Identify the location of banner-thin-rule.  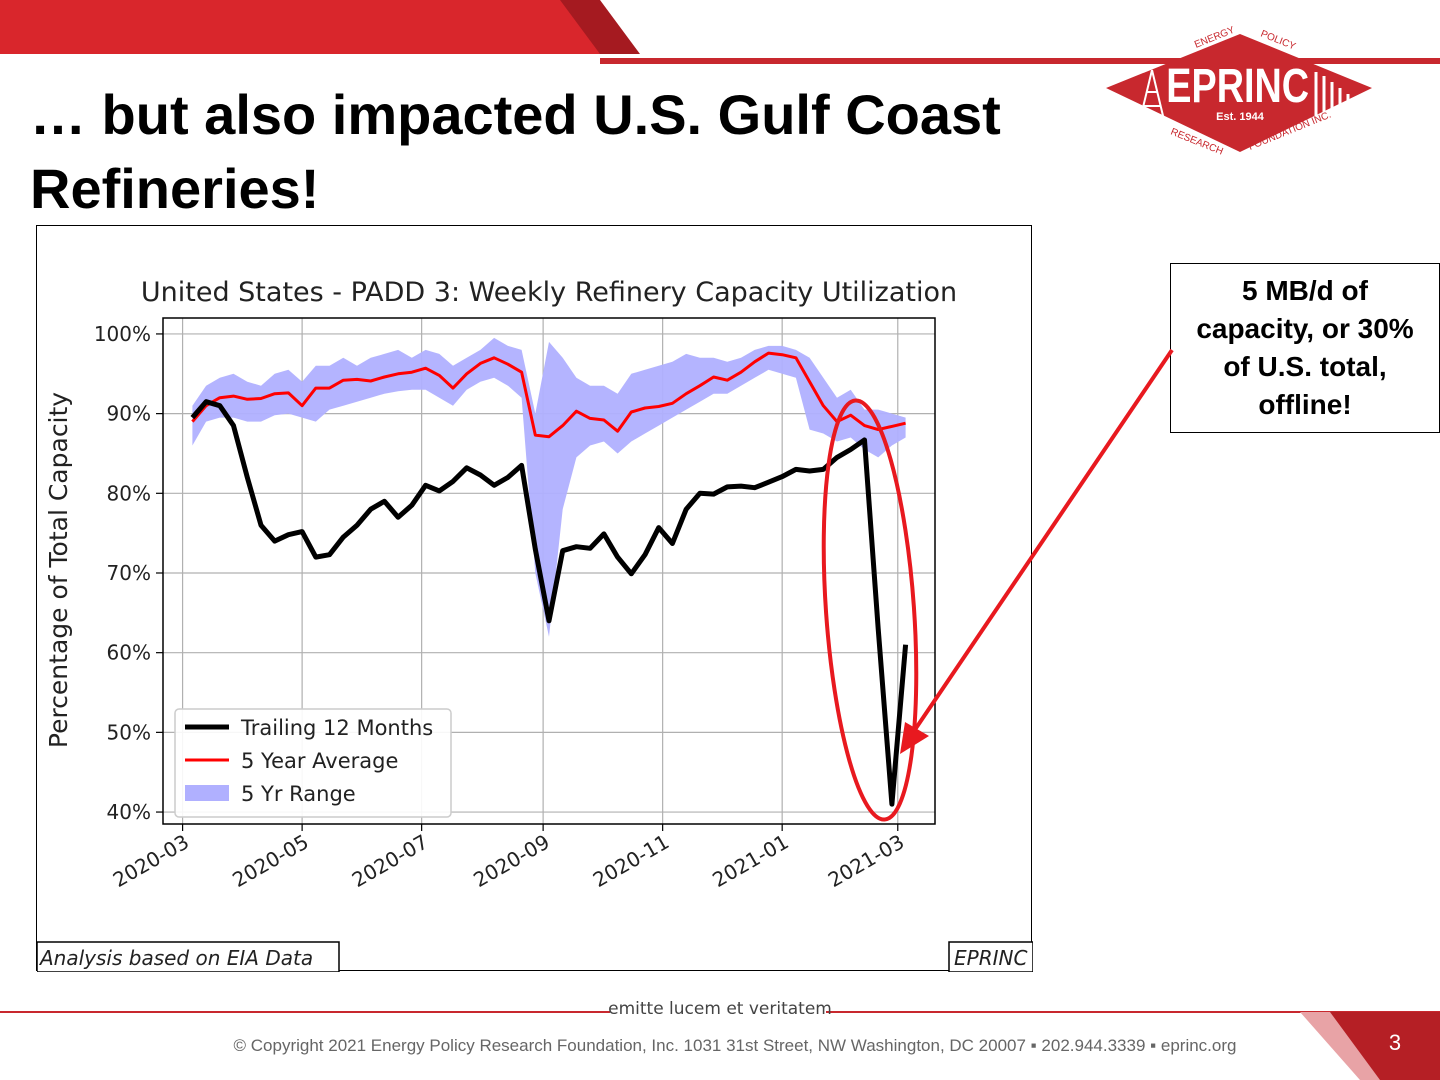
(1020, 61).